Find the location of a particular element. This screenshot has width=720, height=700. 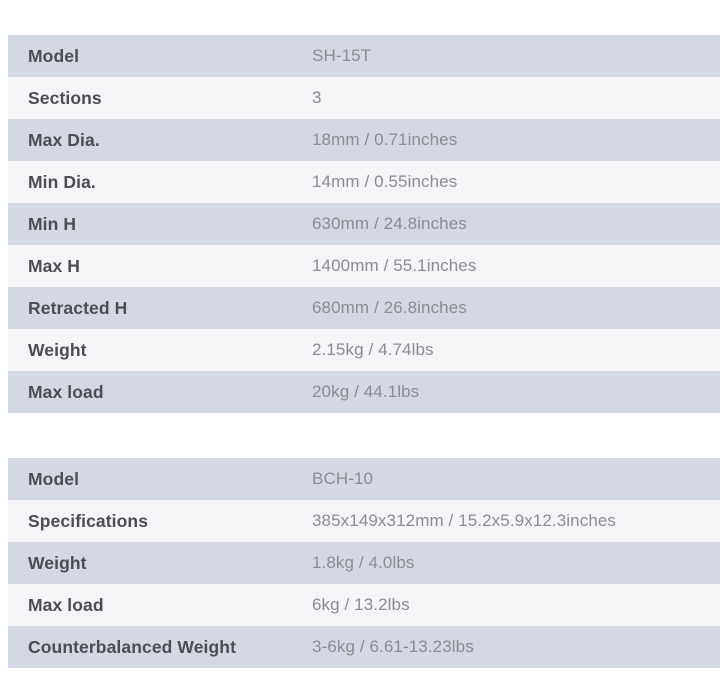

spec-value: 6kg / 13.2lbs is located at coordinates (361, 604).